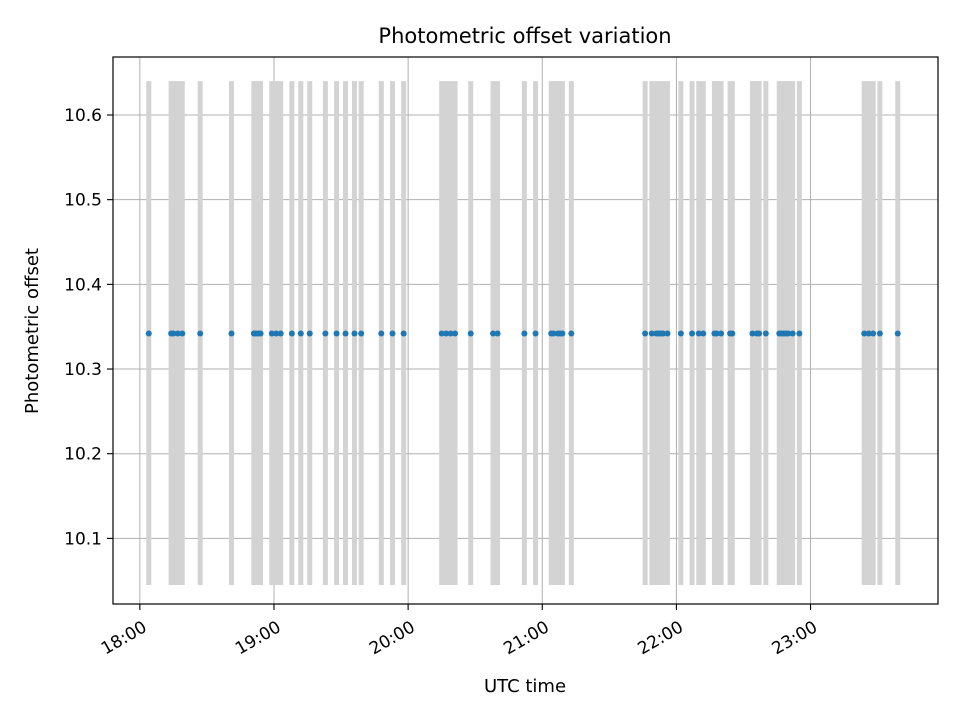  I want to click on y-tick-label: 10.3, so click(83, 370).